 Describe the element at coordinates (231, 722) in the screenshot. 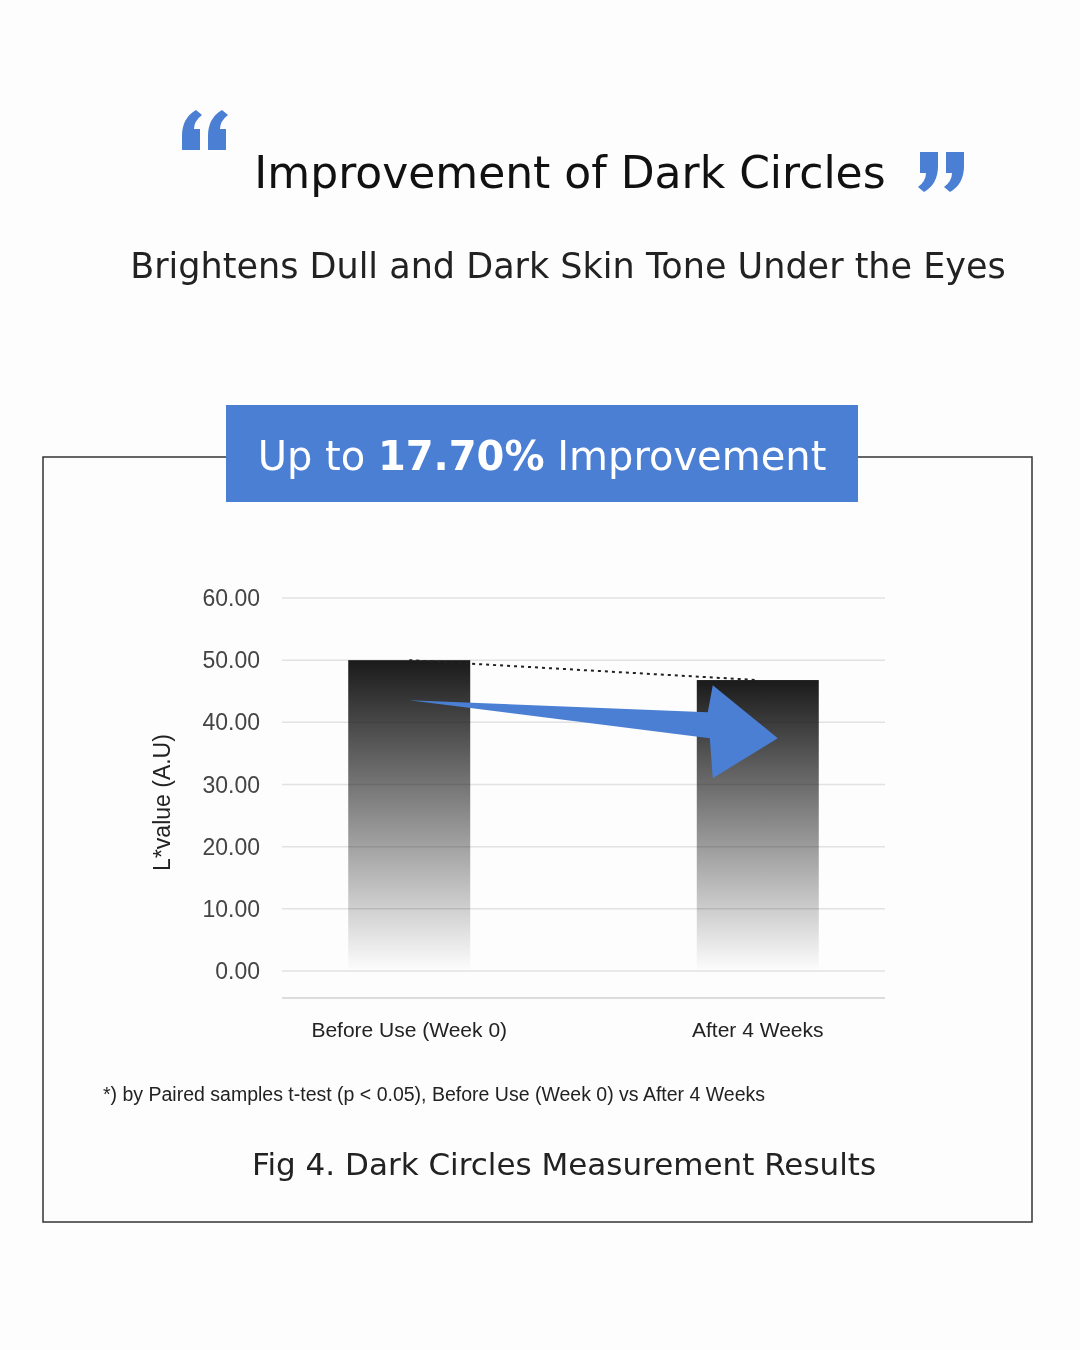

I see `y-tick-label: 40.00` at that location.